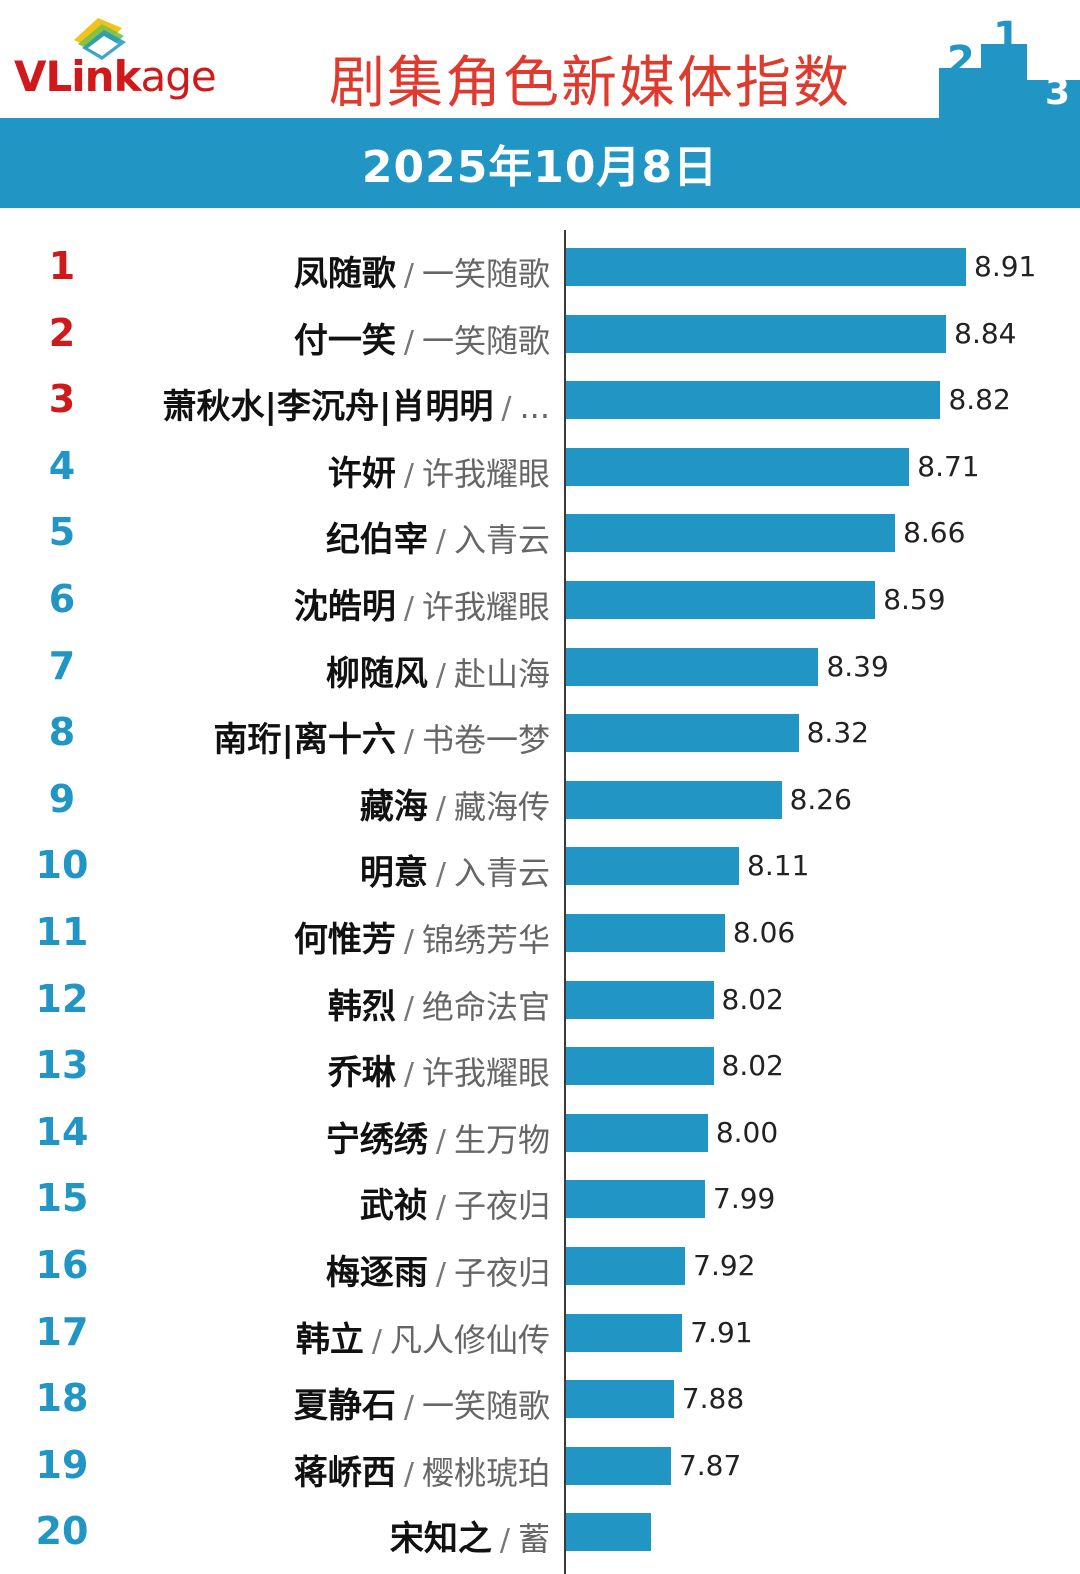 The height and width of the screenshot is (1574, 1080). What do you see at coordinates (961, 61) in the screenshot?
I see `svg-text: 2` at bounding box center [961, 61].